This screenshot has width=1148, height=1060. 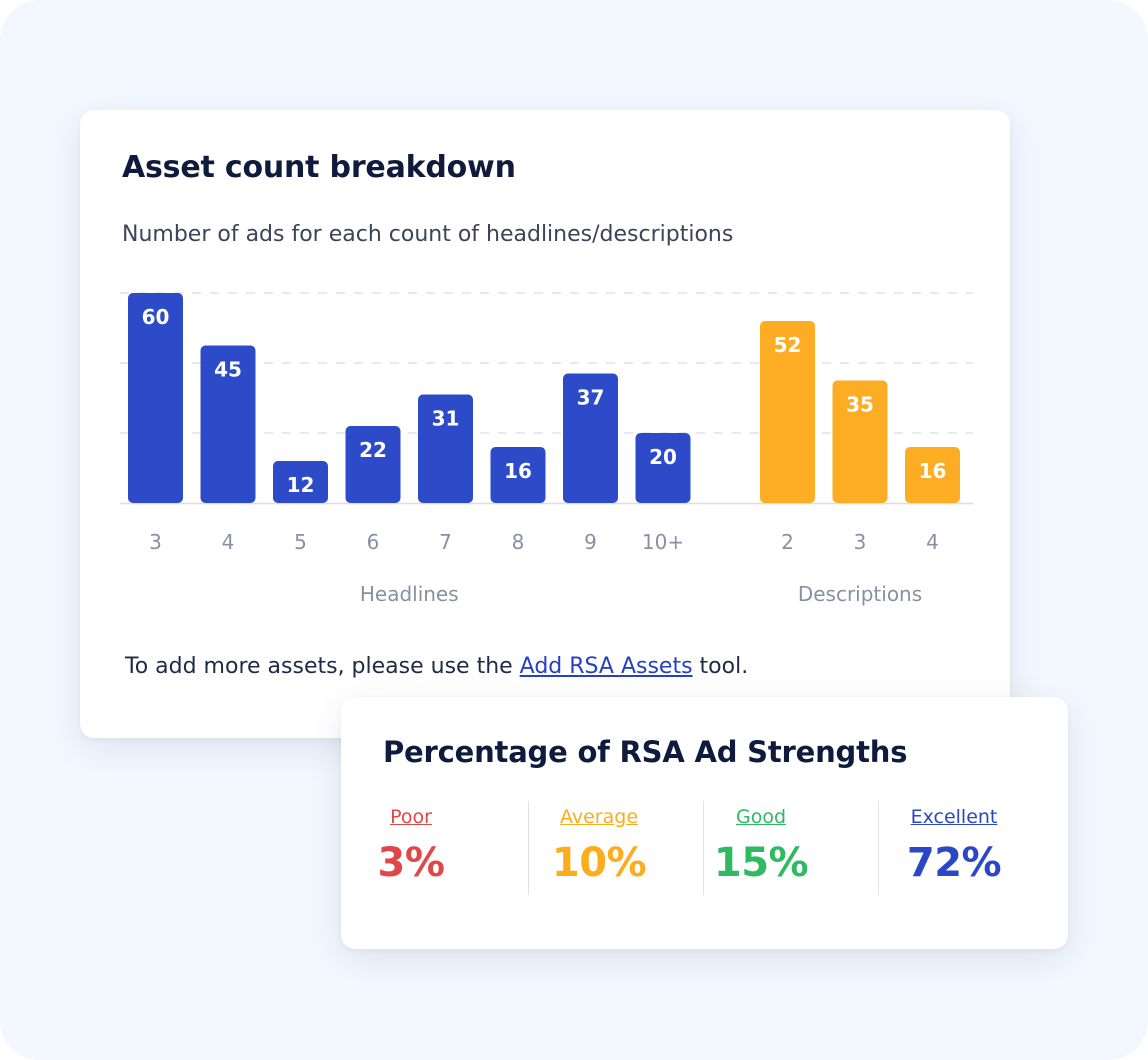 What do you see at coordinates (411, 817) in the screenshot?
I see `strength-label-poor: Poor` at bounding box center [411, 817].